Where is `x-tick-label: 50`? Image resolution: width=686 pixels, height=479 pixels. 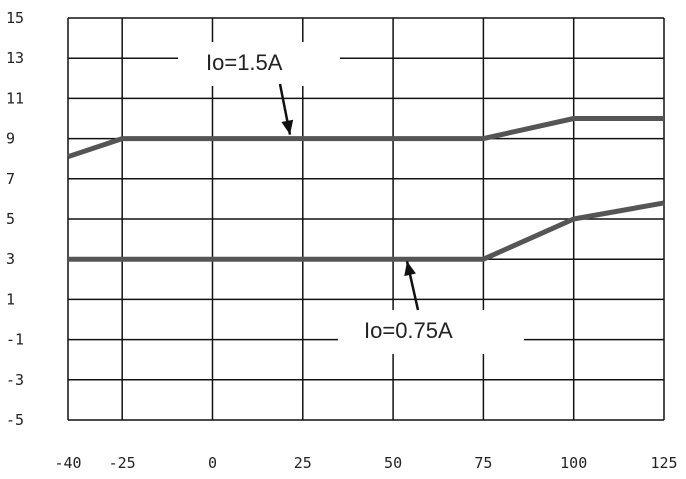 x-tick-label: 50 is located at coordinates (393, 463).